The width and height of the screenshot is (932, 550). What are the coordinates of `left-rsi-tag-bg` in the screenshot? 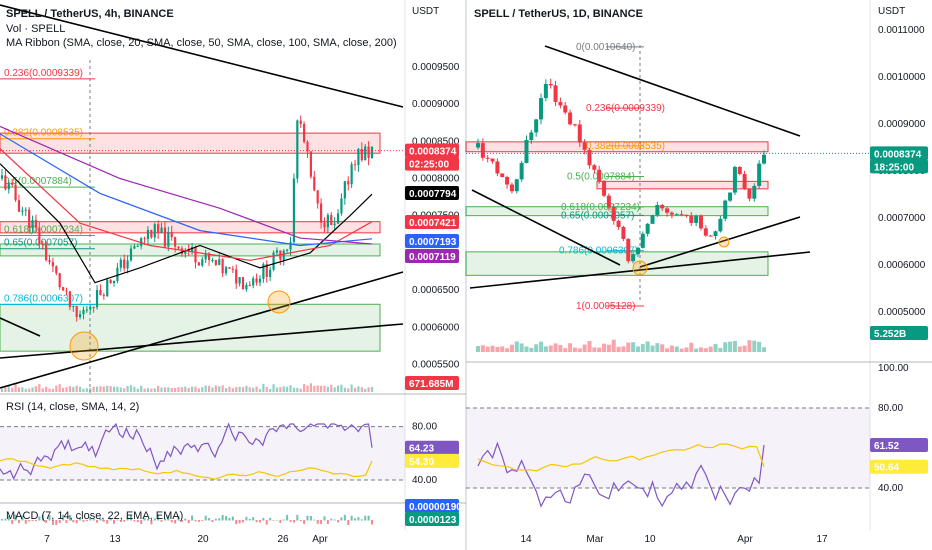 It's located at (432, 447).